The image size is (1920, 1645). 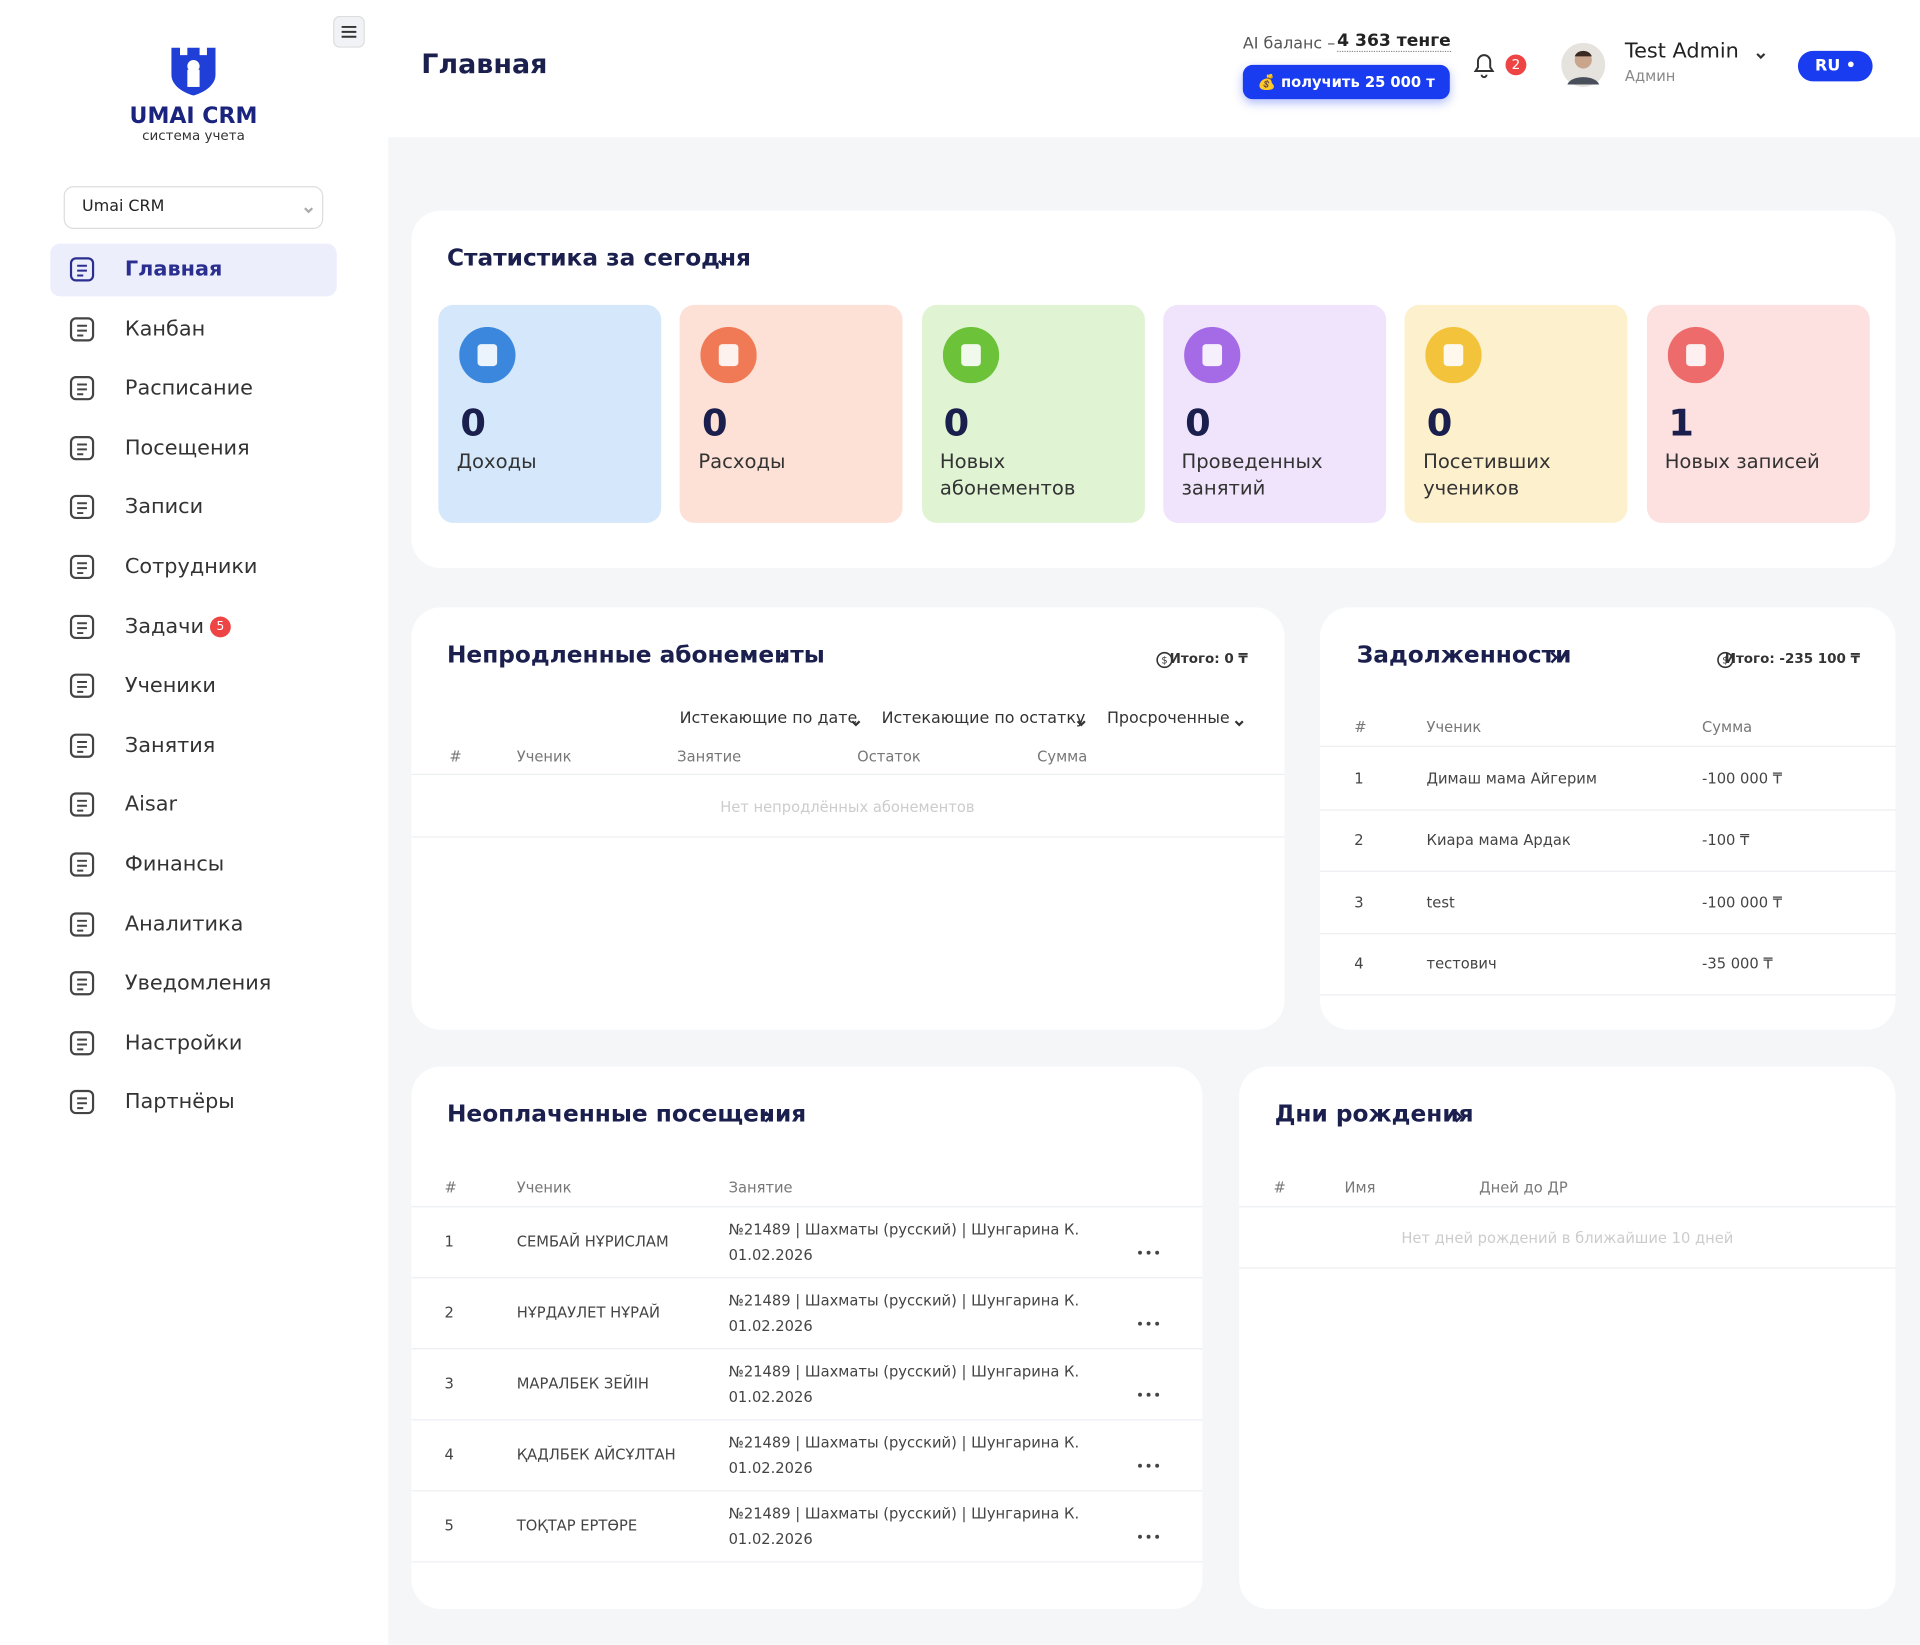 What do you see at coordinates (635, 655) in the screenshot?
I see `card-title: Непродленные абонементы` at bounding box center [635, 655].